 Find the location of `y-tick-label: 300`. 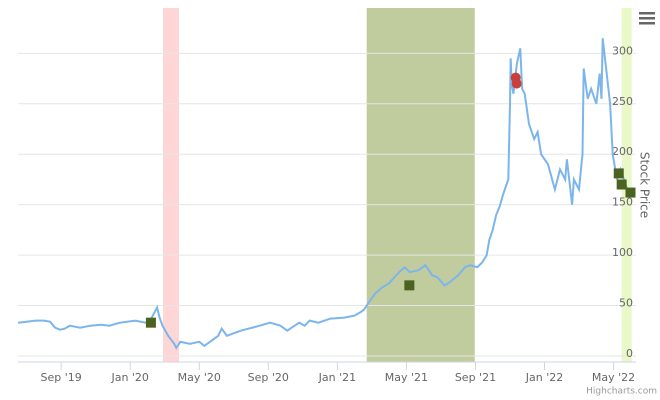

y-tick-label: 300 is located at coordinates (622, 50).